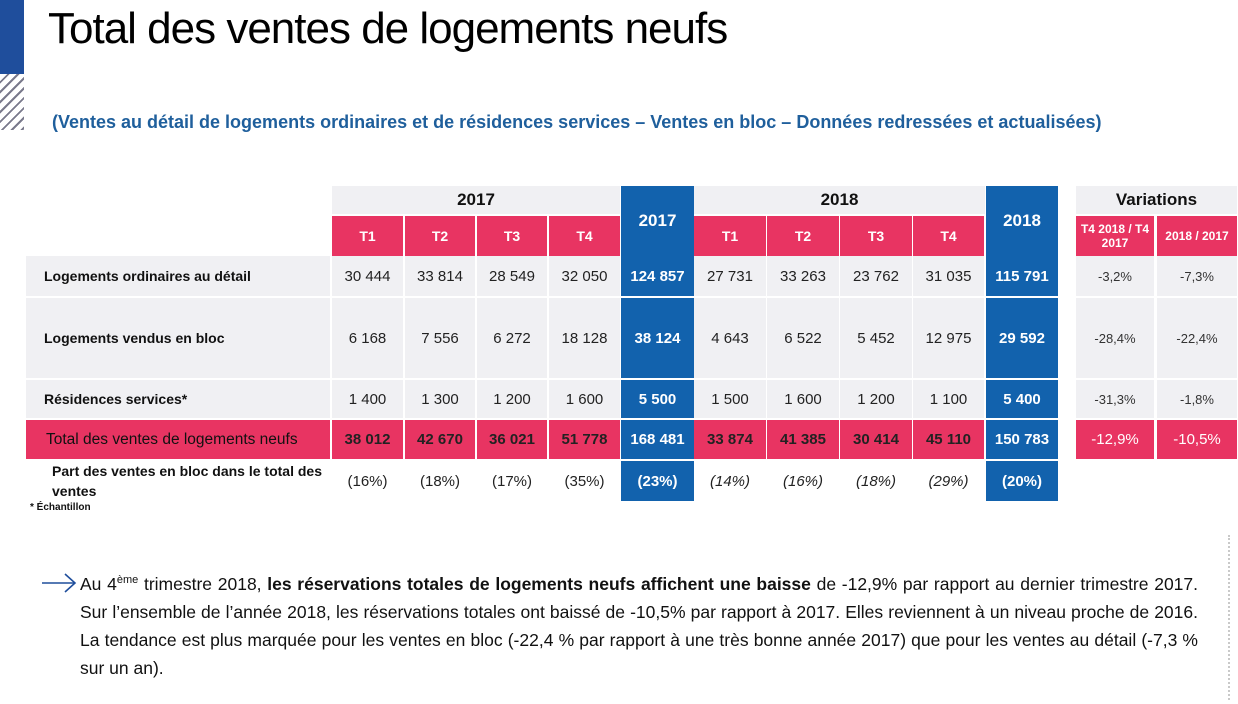 Image resolution: width=1238 pixels, height=704 pixels. I want to click on total-cell-2017: (23%), so click(657, 481).